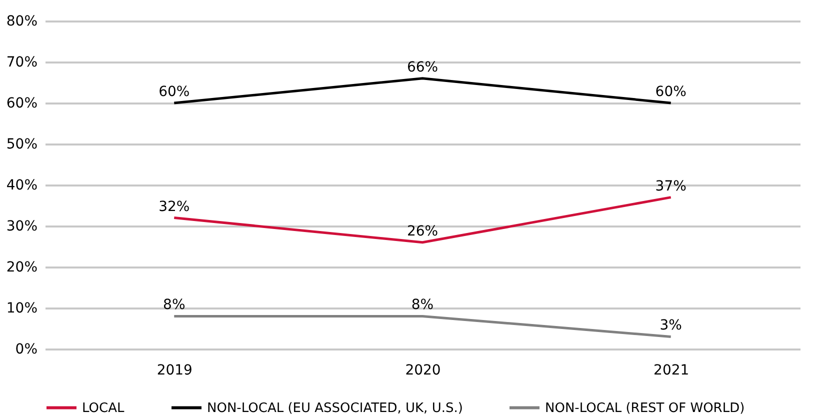 This screenshot has width=838, height=416. I want to click on legend-label: NON-LOCAL (REST OF WORLD), so click(645, 408).